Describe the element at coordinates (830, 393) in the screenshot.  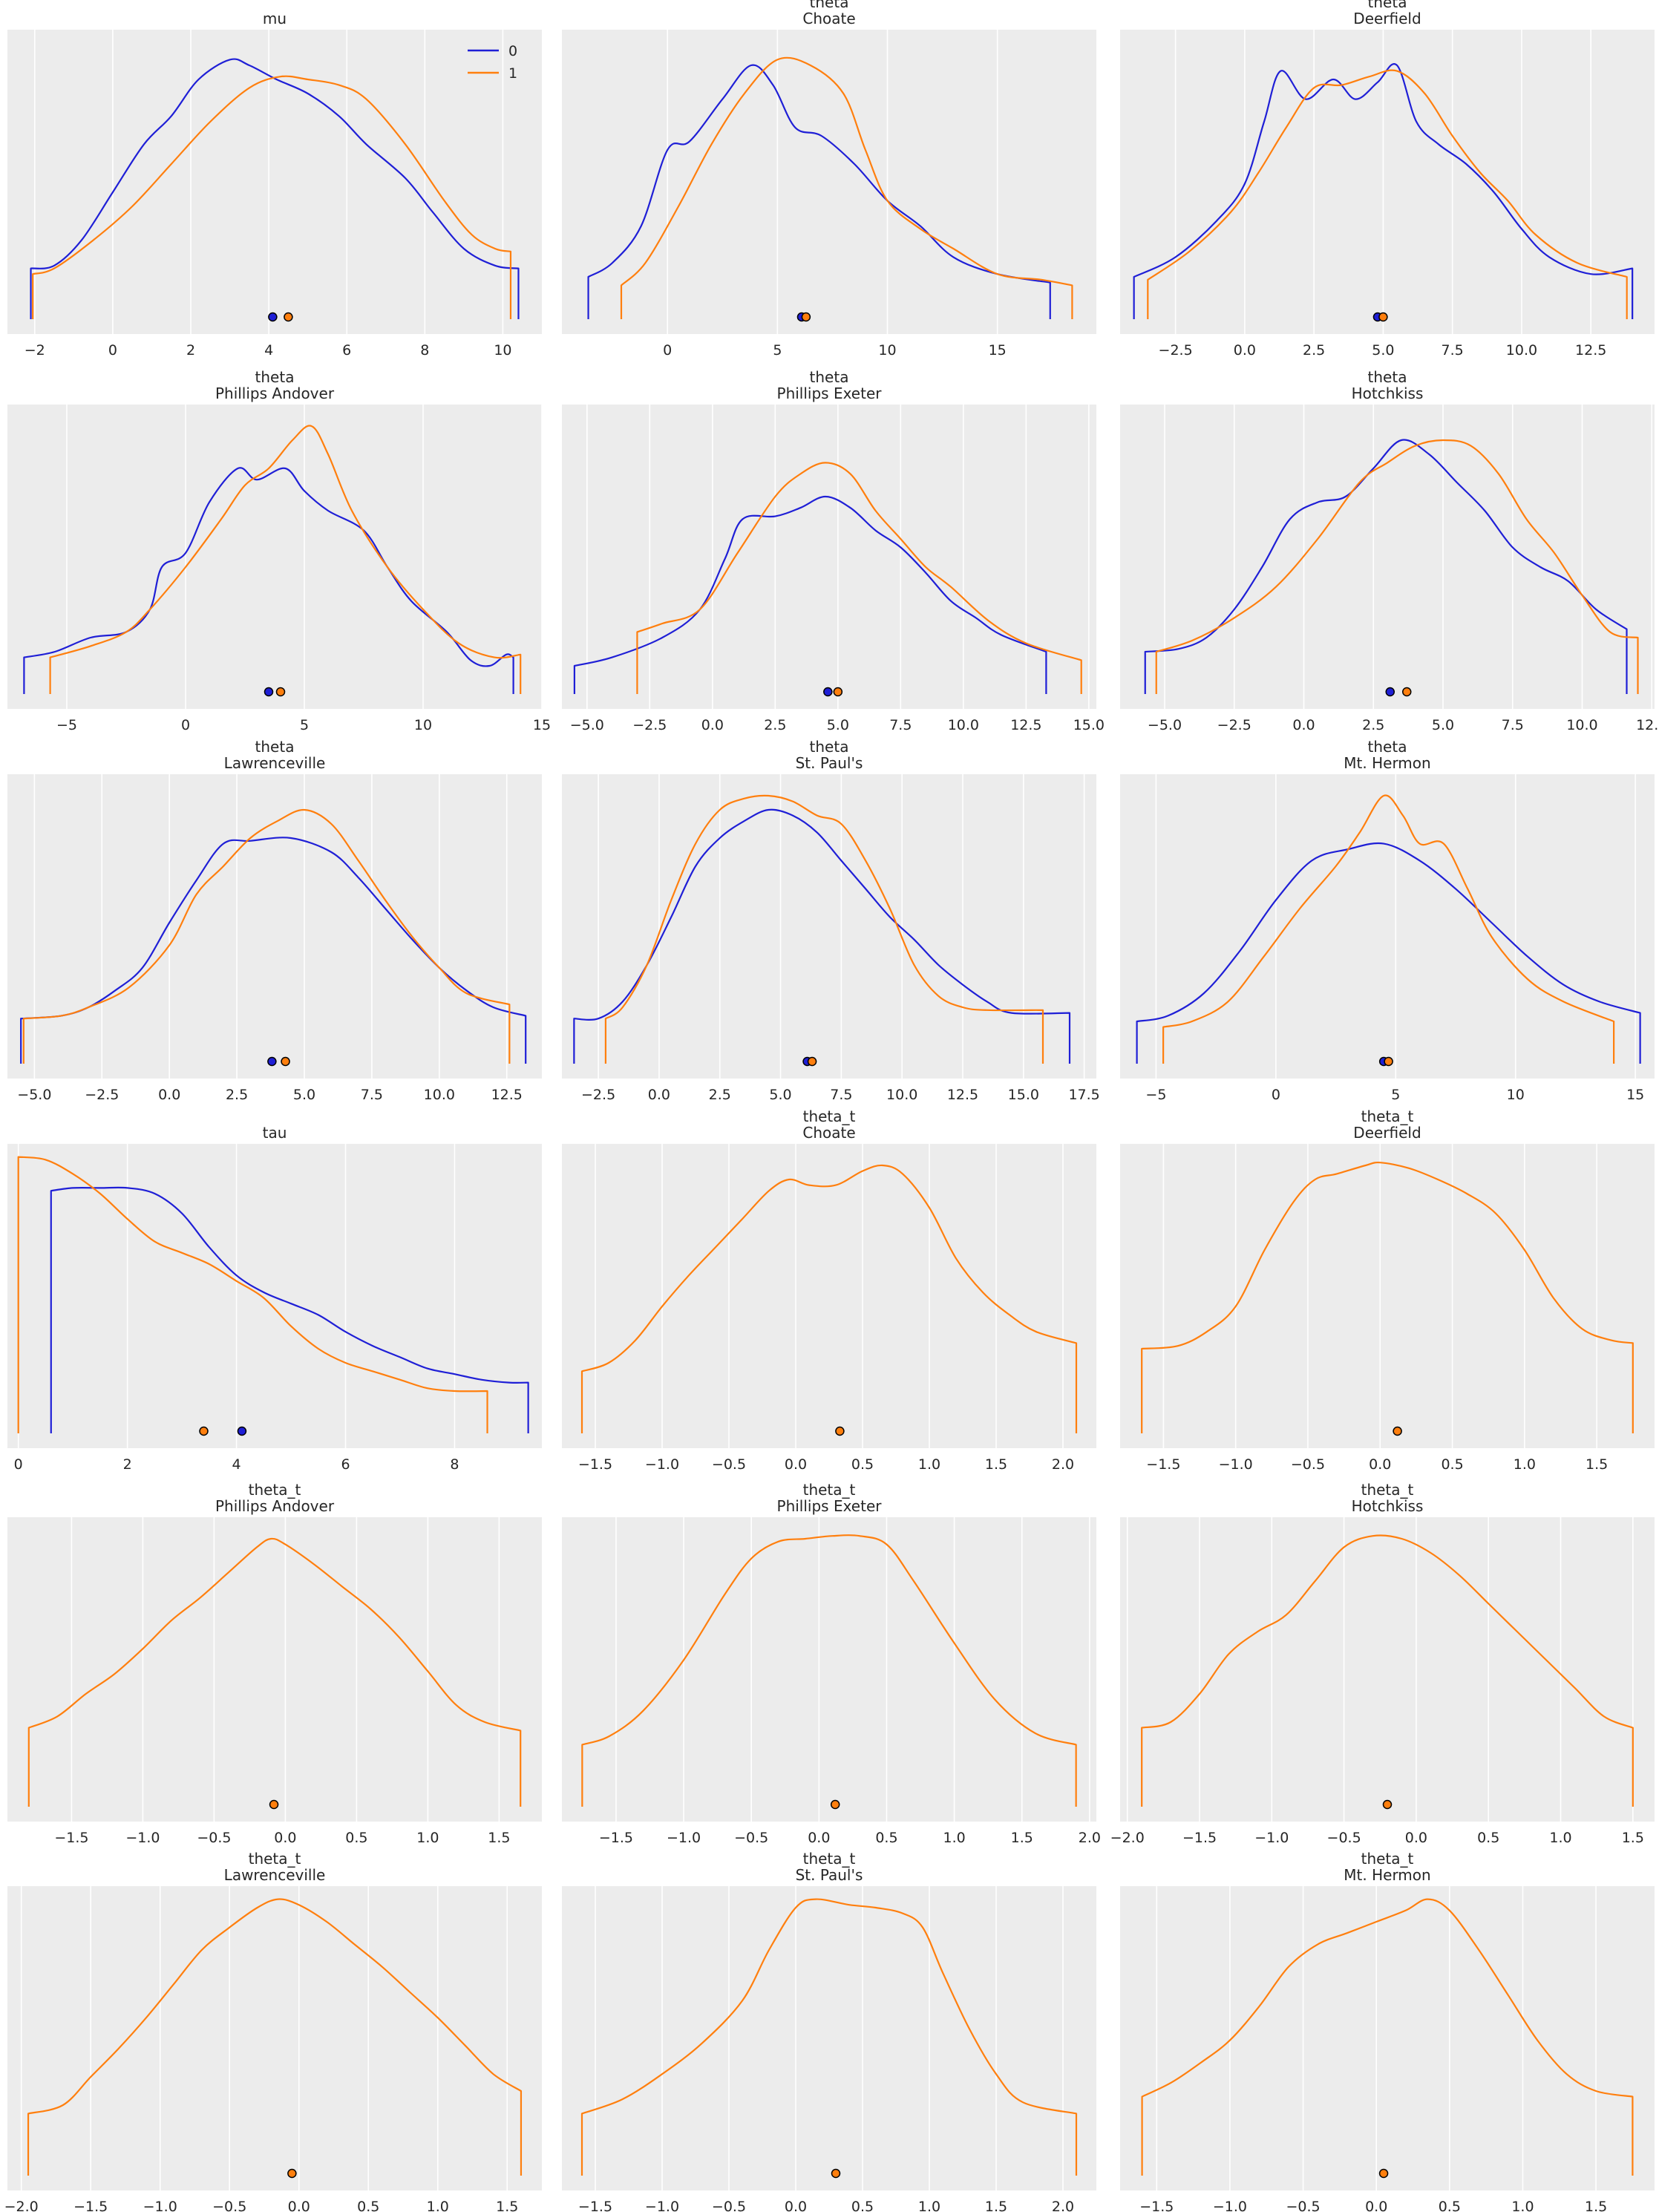
I see `panel-title: Phillips Exeter` at that location.